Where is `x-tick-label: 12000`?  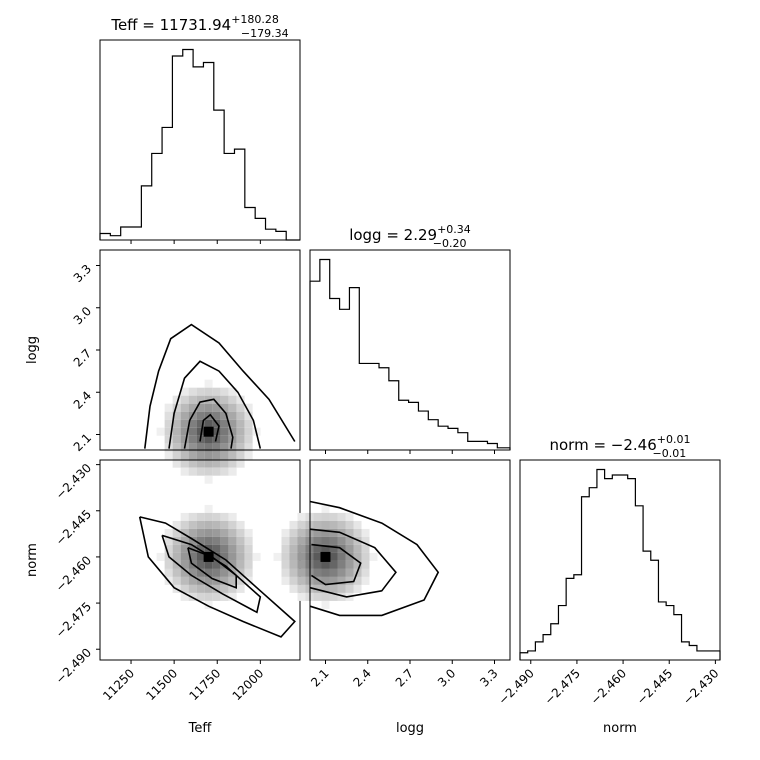
x-tick-label: 12000 is located at coordinates (248, 684).